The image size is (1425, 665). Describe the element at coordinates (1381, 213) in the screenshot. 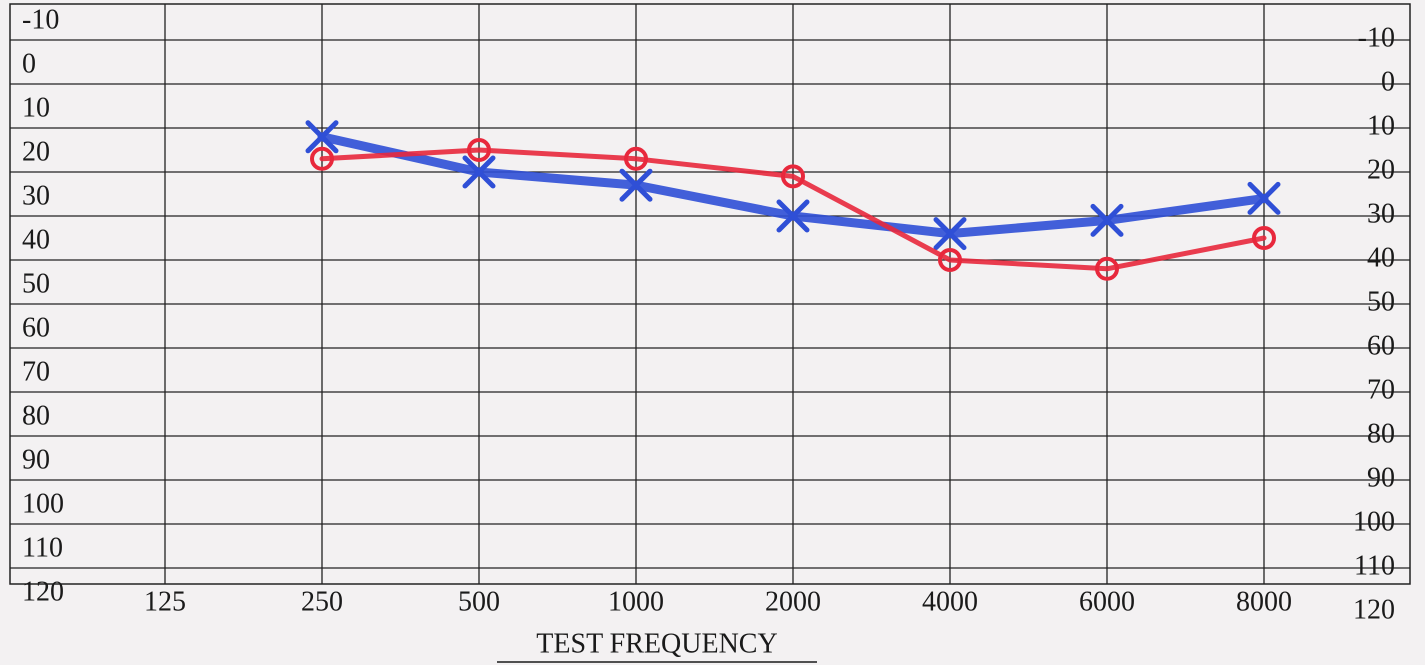

I see `y-tick-label-right: 30` at that location.